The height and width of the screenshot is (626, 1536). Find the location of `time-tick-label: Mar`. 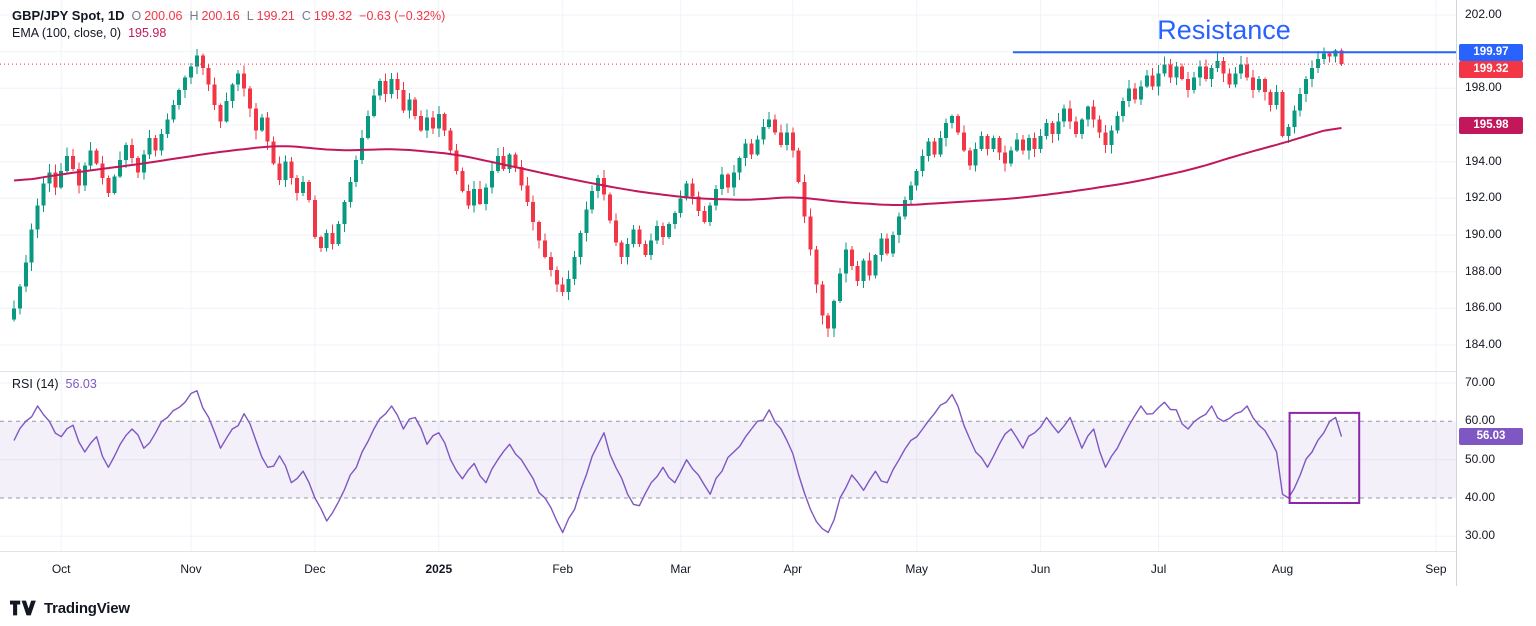

time-tick-label: Mar is located at coordinates (681, 569).